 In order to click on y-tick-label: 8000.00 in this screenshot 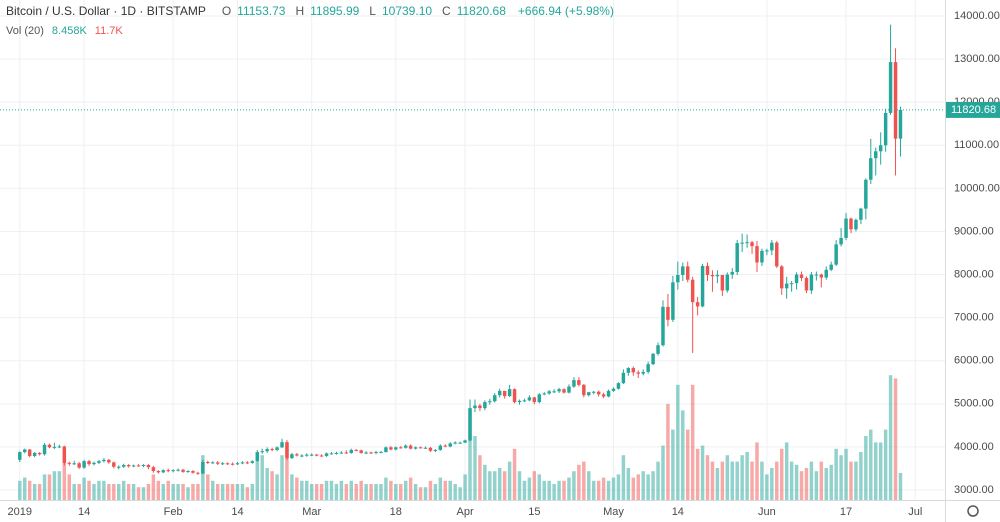, I will do `click(974, 274)`.